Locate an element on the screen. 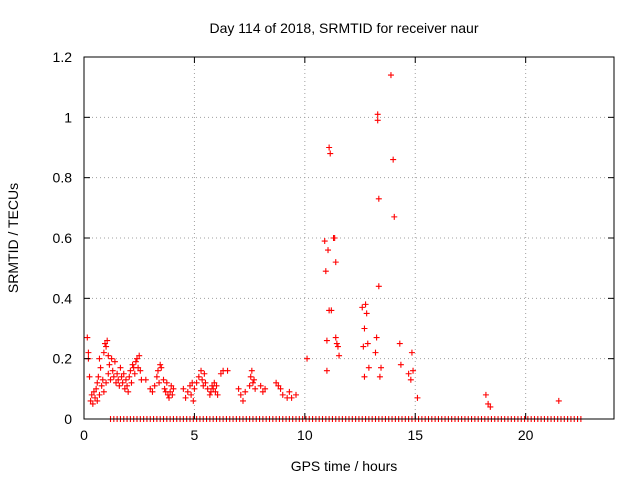 Image resolution: width=640 pixels, height=480 pixels. y-tick-label: 1.2 is located at coordinates (63, 57).